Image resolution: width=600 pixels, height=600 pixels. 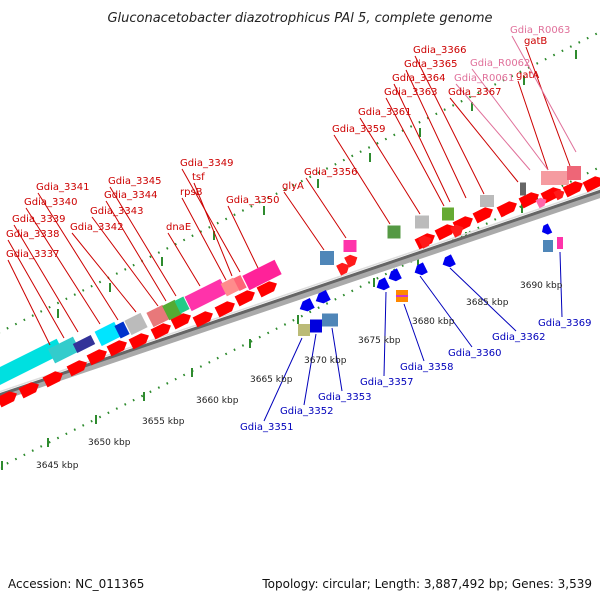 What do you see at coordinates (555, 178) in the screenshot?
I see `gene-block-gatA` at bounding box center [555, 178].